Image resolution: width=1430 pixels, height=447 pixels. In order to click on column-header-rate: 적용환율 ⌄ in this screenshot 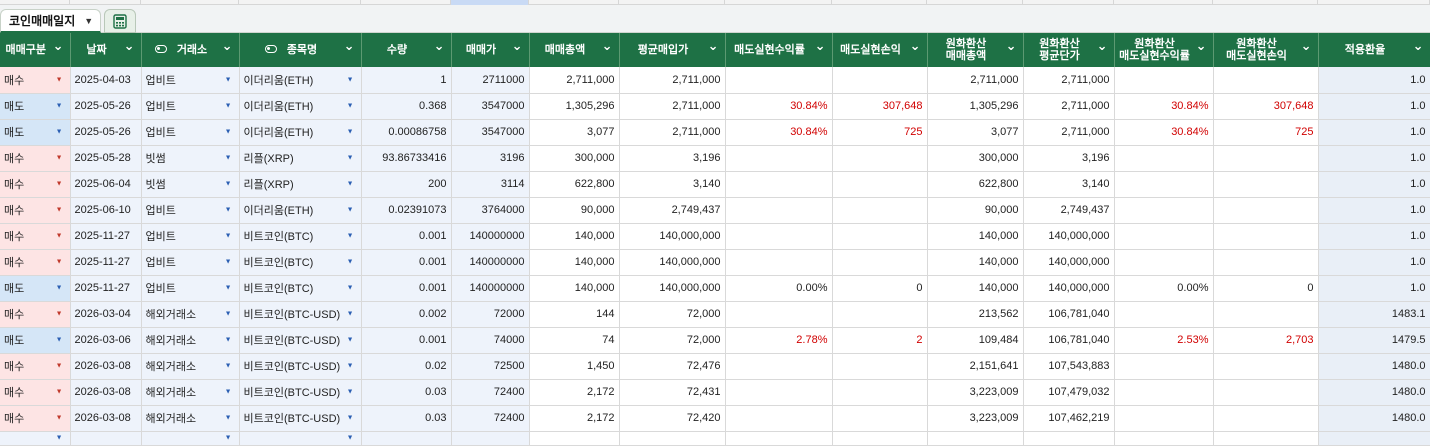, I will do `click(1374, 50)`.